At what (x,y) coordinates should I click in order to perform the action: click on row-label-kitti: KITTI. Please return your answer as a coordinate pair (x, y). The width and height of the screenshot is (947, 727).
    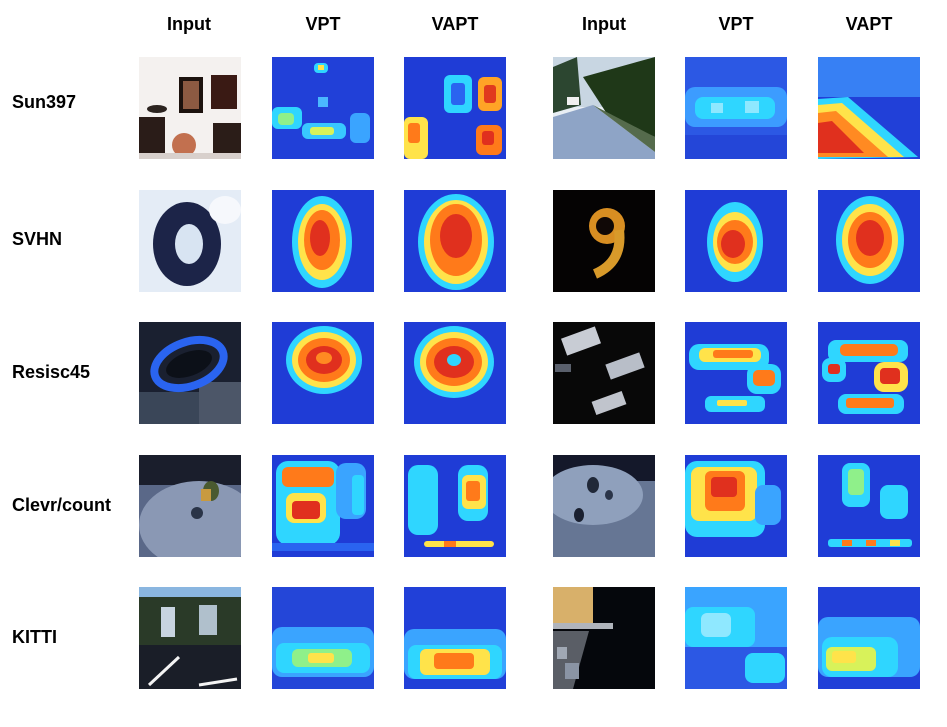
    Looking at the image, I should click on (34, 637).